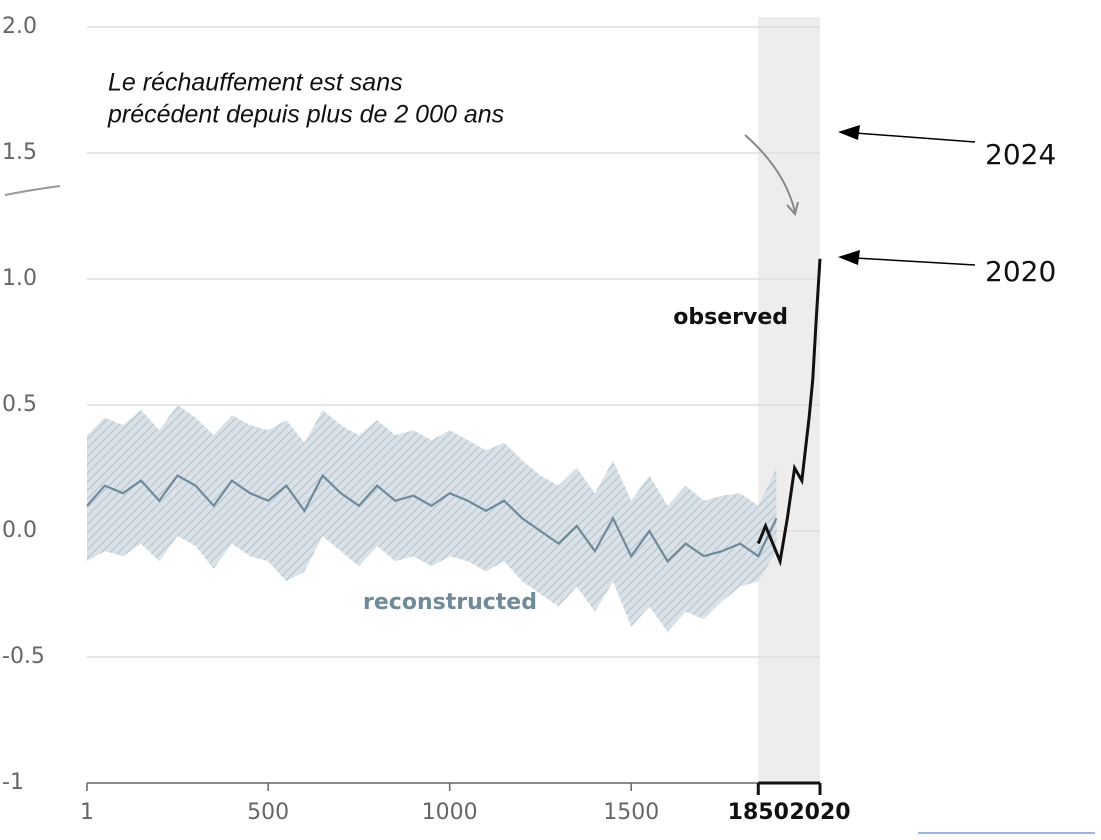 The width and height of the screenshot is (1101, 840). What do you see at coordinates (255, 83) in the screenshot?
I see `annotation: Le réchauffement est sans` at bounding box center [255, 83].